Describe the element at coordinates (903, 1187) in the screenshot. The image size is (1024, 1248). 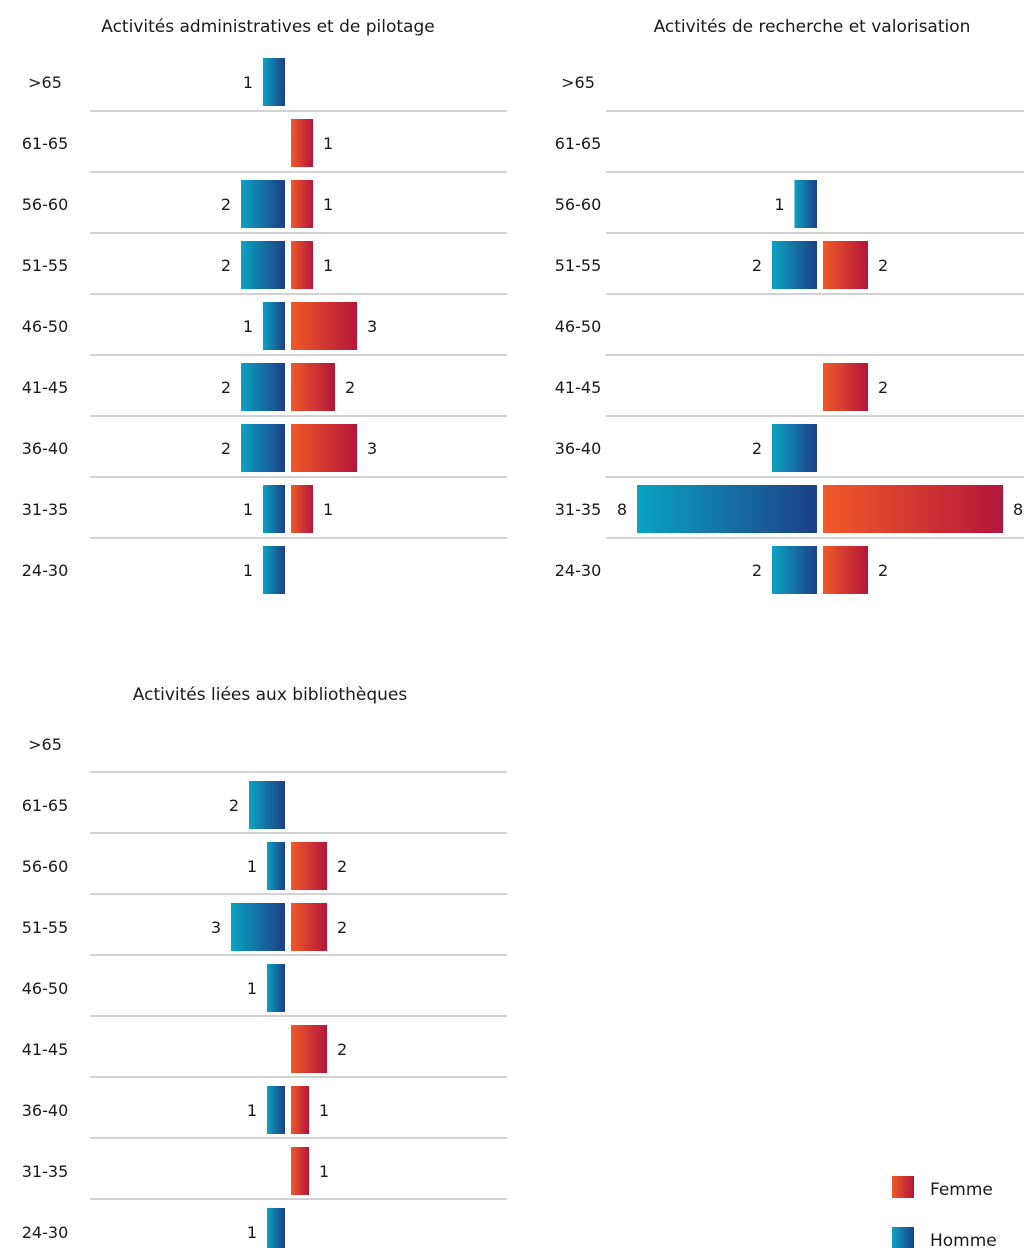
I see `legend-swatch-femme` at that location.